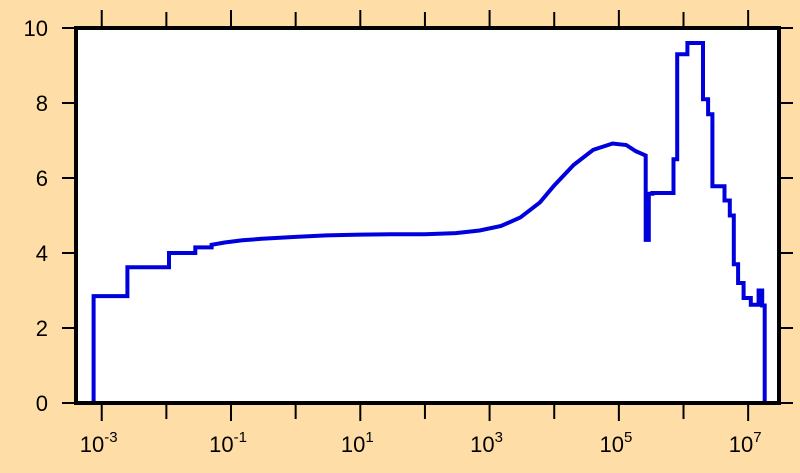 The image size is (800, 473). I want to click on y-tick-label: 6, so click(42, 178).